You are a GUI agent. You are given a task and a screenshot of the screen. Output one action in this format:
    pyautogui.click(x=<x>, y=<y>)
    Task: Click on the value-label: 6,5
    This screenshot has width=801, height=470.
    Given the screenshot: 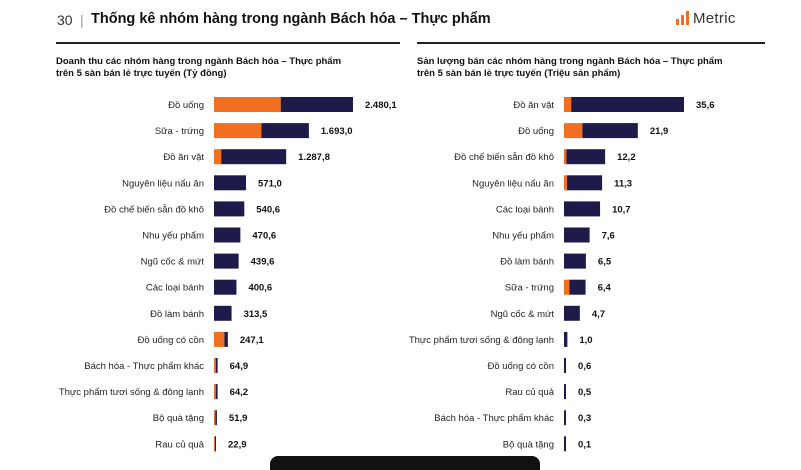 What is the action you would take?
    pyautogui.click(x=605, y=262)
    